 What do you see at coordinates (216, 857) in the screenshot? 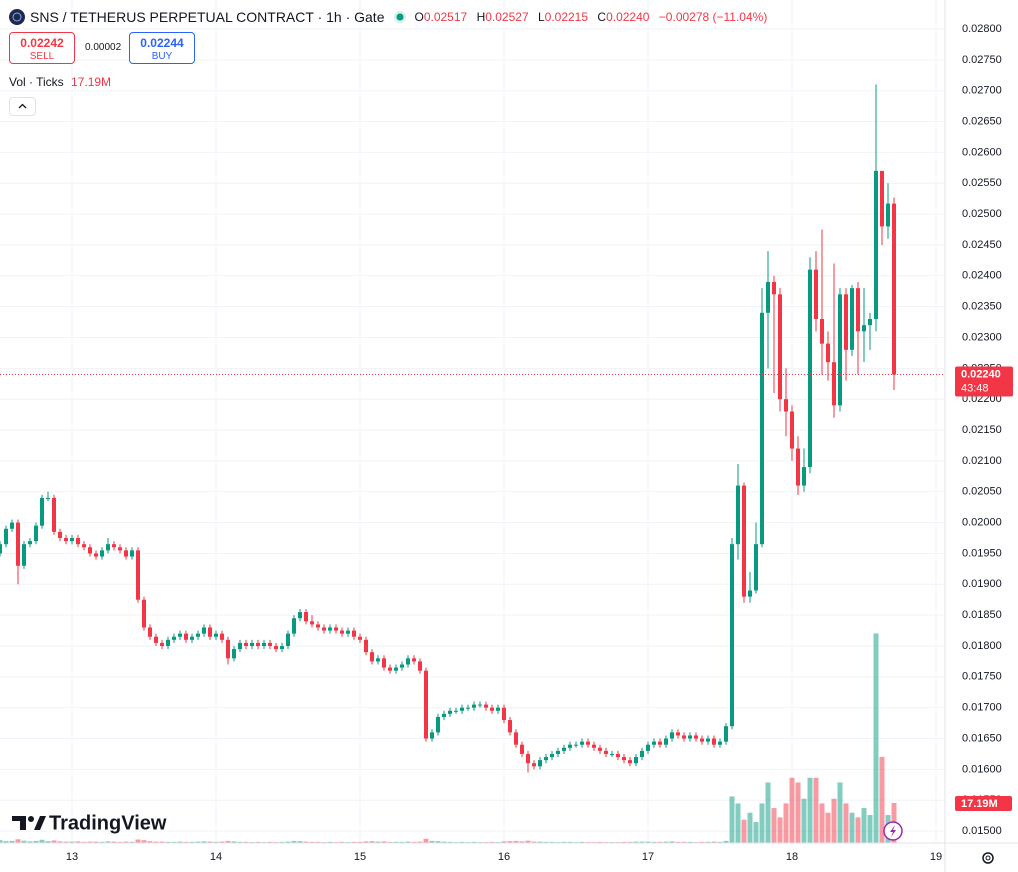
I see `x-tick-label: 14` at bounding box center [216, 857].